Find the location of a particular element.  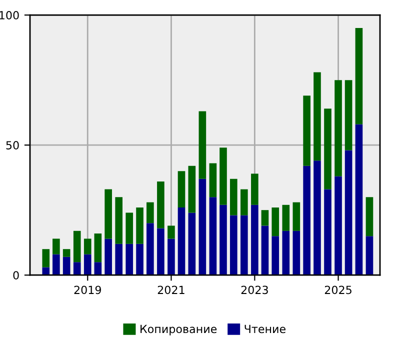

legend-label: Чтение is located at coordinates (265, 329).